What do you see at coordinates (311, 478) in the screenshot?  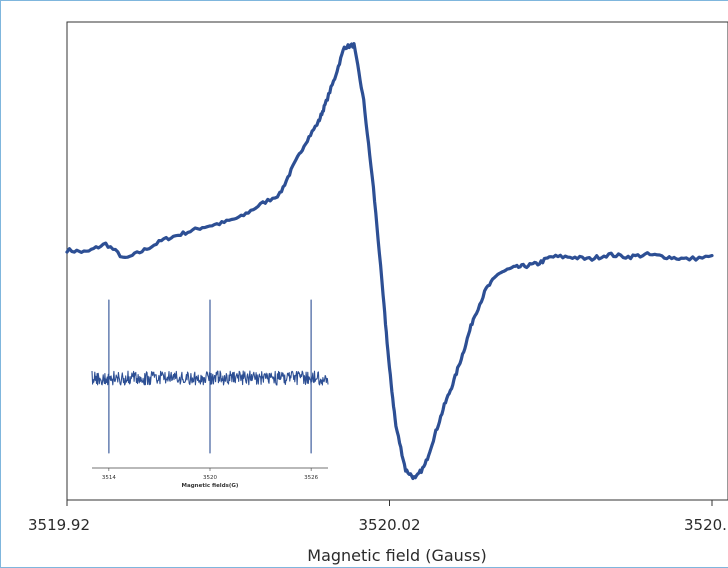 I see `inset-x-tick-label-2: 3526` at bounding box center [311, 478].